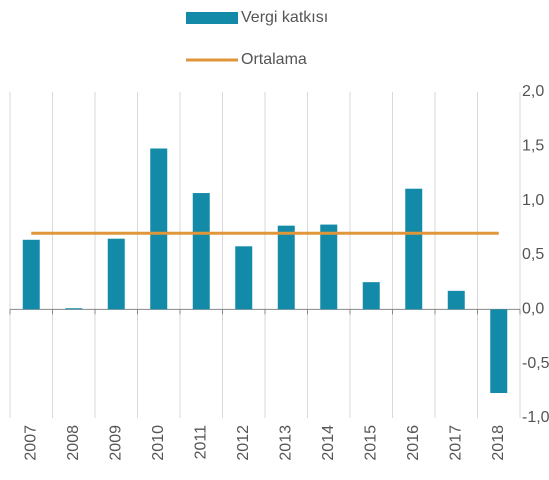  I want to click on y-tick-label: -0,5, so click(535, 363).